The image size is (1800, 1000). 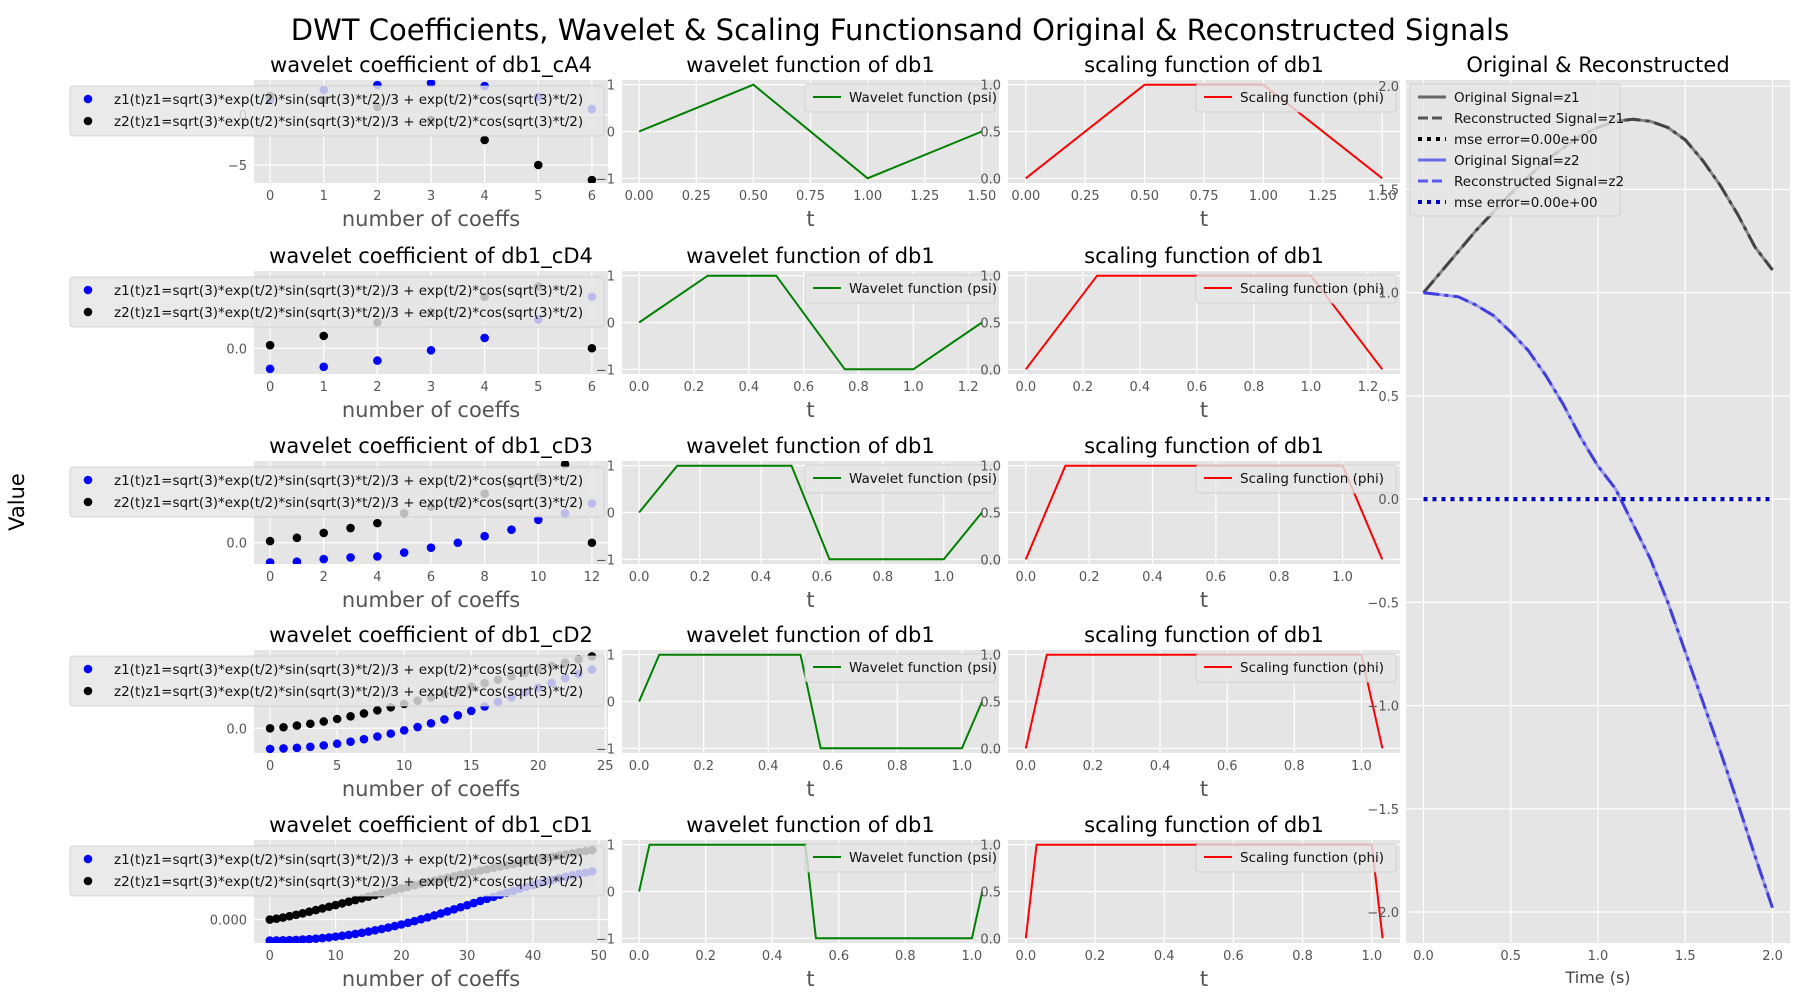 I want to click on panel-title: wavelet coefficient of db1_cD4, so click(x=431, y=256).